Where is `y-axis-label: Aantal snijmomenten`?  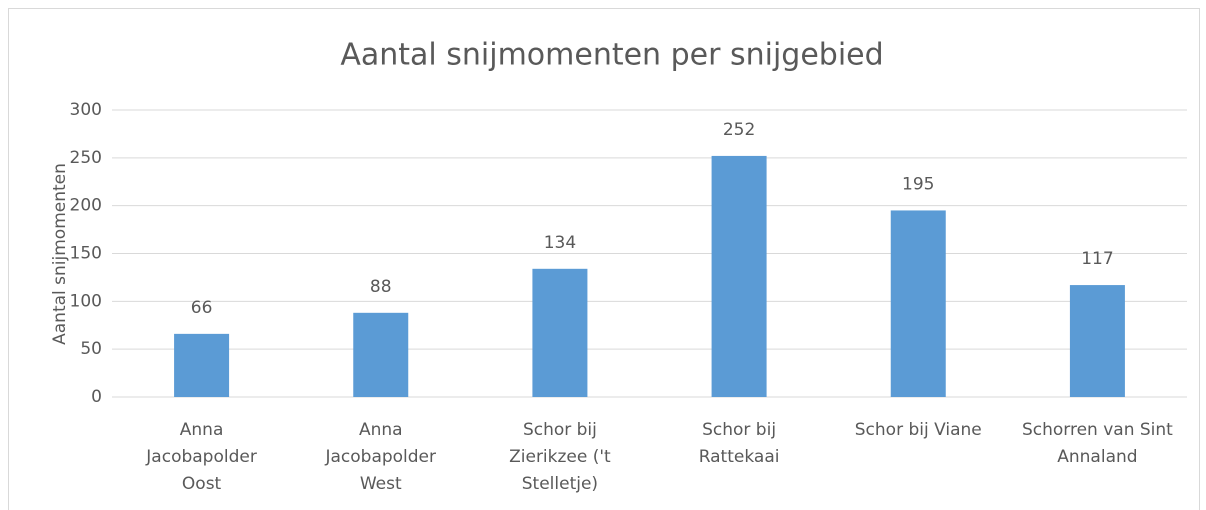
y-axis-label: Aantal snijmomenten is located at coordinates (60, 254).